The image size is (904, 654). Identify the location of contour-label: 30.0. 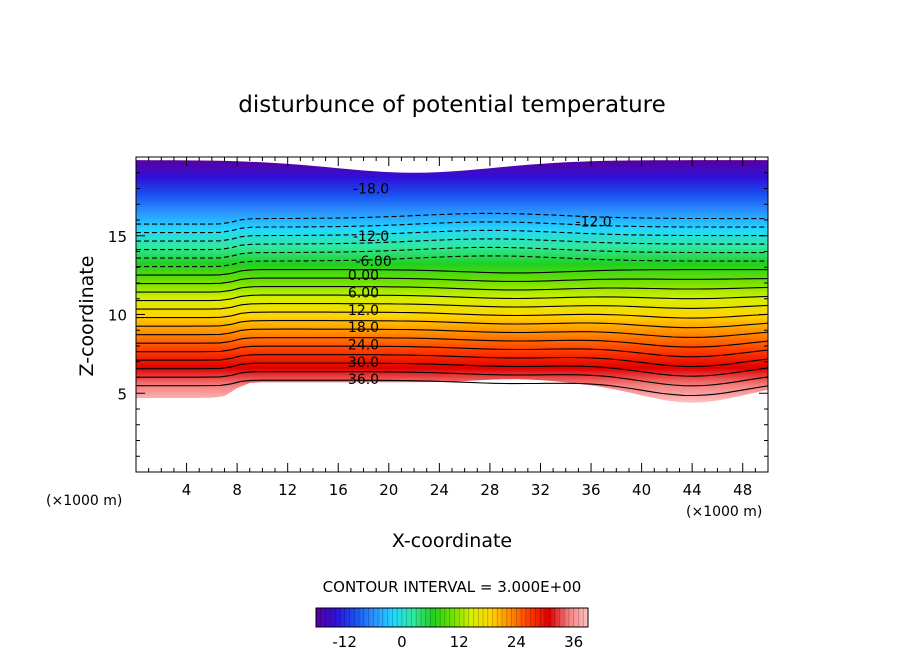
(363, 363).